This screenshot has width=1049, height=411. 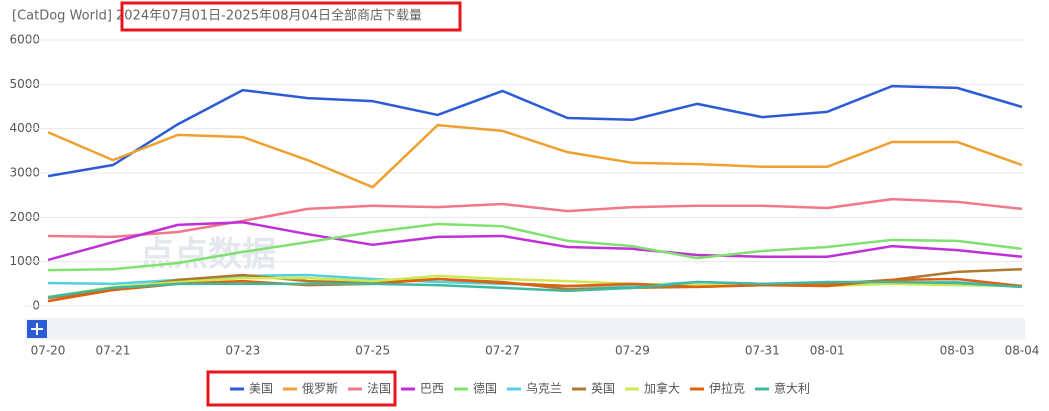 What do you see at coordinates (544, 388) in the screenshot?
I see `legend-label: 乌克兰` at bounding box center [544, 388].